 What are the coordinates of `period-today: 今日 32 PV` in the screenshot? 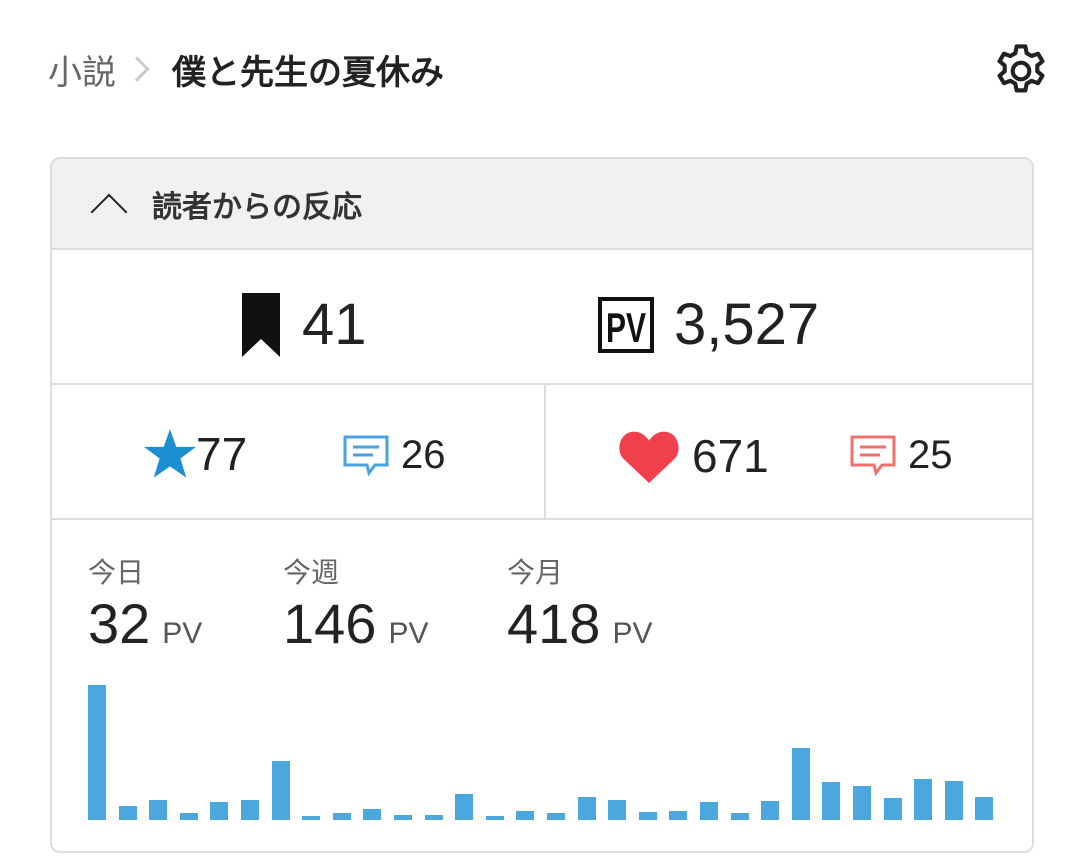 It's located at (145, 605).